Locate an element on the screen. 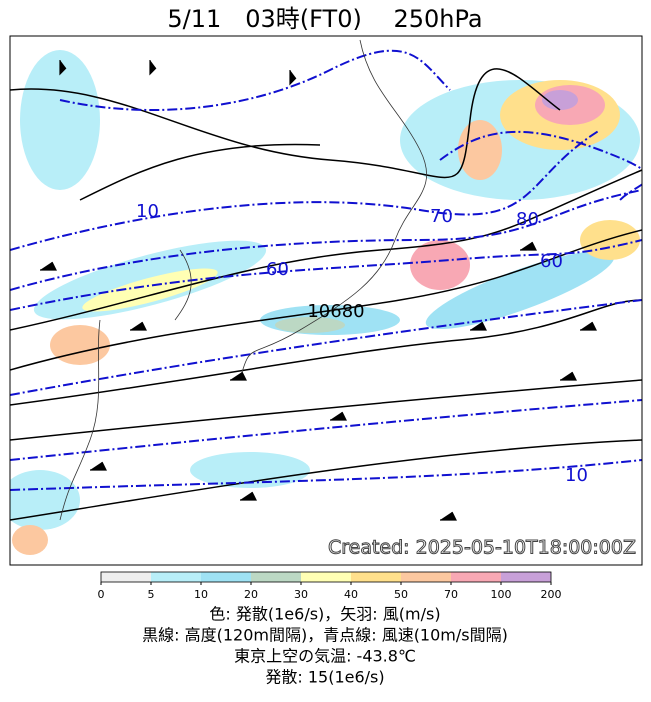 The width and height of the screenshot is (651, 702). colorbar-tick-label: 10 is located at coordinates (201, 594).